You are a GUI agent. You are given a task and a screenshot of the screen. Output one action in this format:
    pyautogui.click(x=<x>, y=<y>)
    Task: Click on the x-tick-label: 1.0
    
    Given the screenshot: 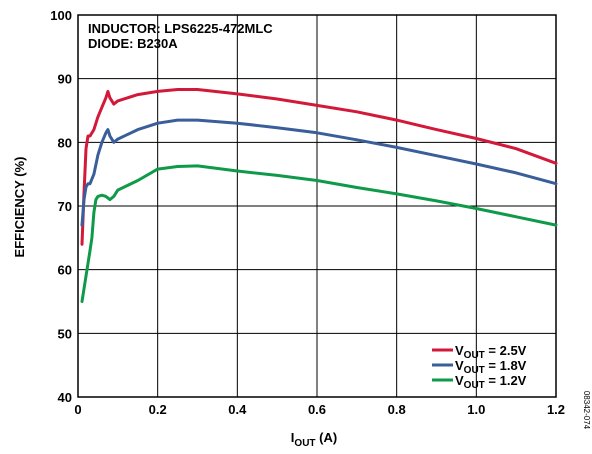 What is the action you would take?
    pyautogui.click(x=476, y=409)
    